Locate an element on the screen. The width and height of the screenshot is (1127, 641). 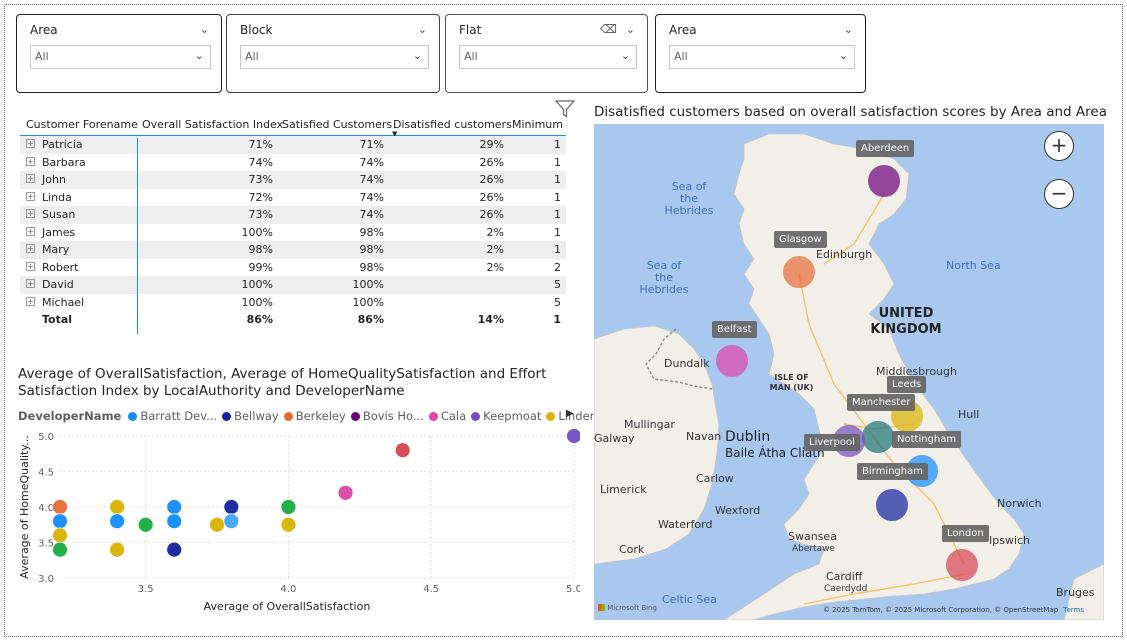
eraser-icon: ⌫ is located at coordinates (608, 29).